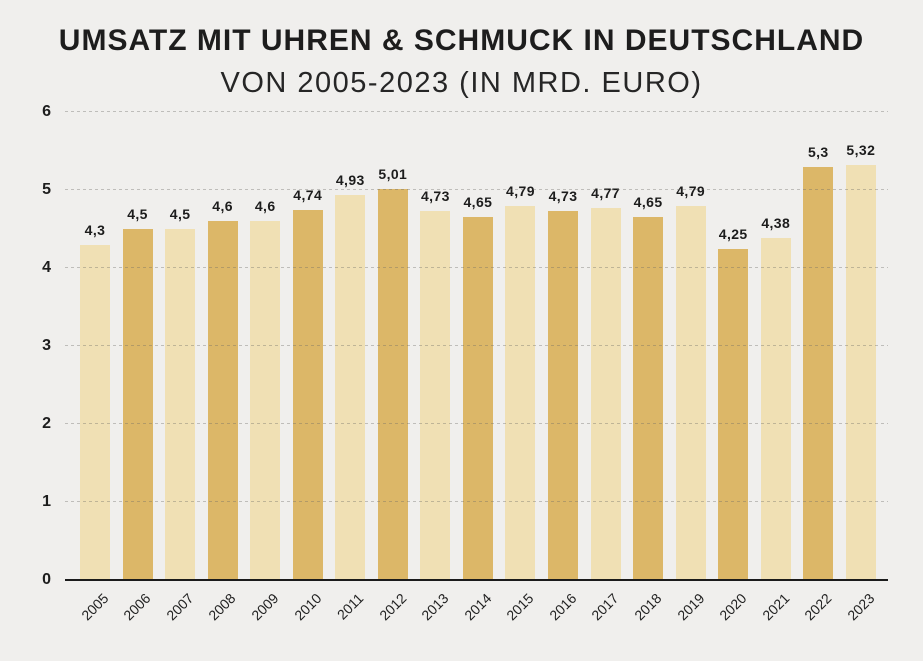 The image size is (923, 661). Describe the element at coordinates (46, 189) in the screenshot. I see `y-tick-label-5: 5` at that location.